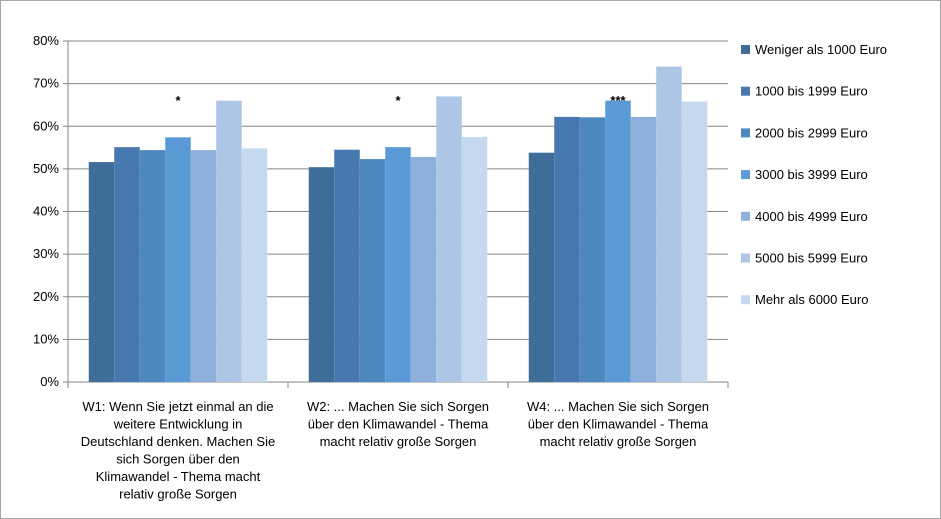  Describe the element at coordinates (178, 459) in the screenshot. I see `x-category-label: sich Sorgen über den` at that location.